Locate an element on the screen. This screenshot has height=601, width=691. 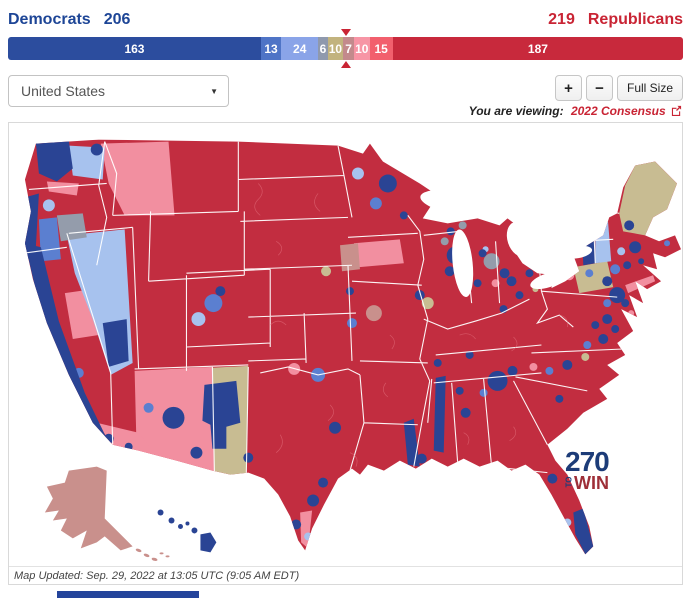
full-size-button: Full Size is located at coordinates (649, 88).